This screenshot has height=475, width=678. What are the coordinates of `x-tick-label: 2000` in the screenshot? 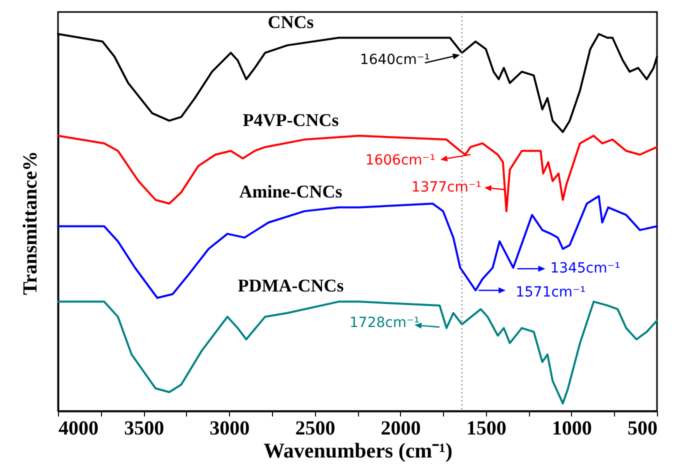 It's located at (400, 429).